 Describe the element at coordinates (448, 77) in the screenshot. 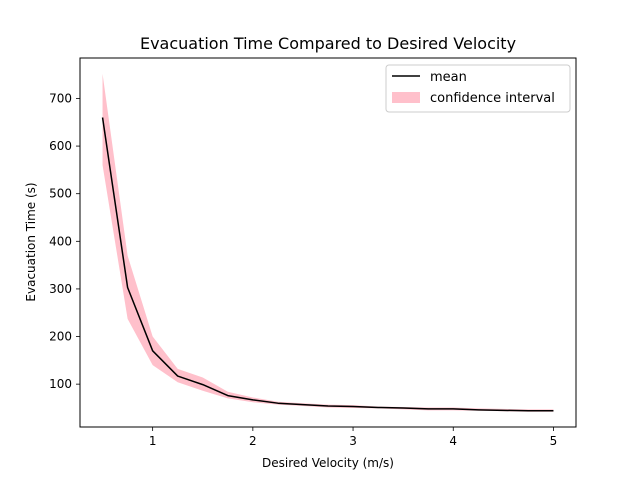

I see `legend-mean-label: mean` at that location.